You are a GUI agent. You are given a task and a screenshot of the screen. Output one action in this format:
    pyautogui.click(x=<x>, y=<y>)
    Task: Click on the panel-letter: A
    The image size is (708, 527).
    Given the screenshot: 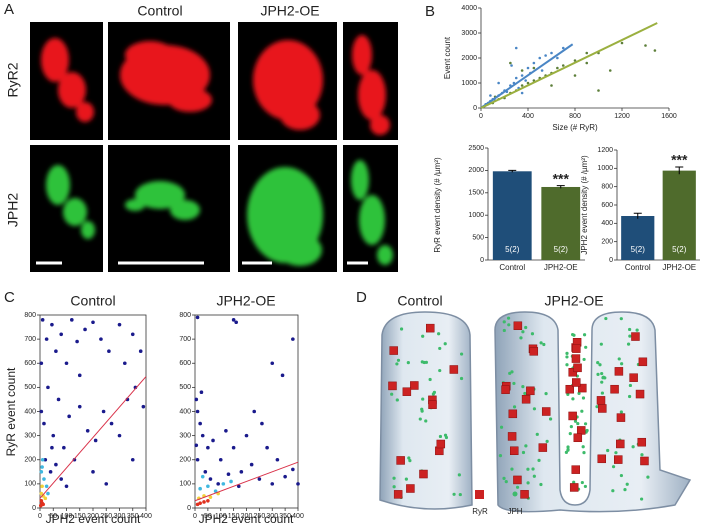 What is the action you would take?
    pyautogui.click(x=9, y=9)
    